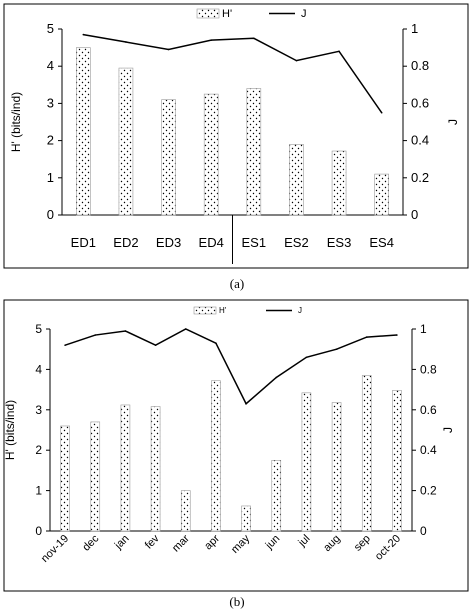  Describe the element at coordinates (95, 335) in the screenshot. I see `line-point-dec` at that location.